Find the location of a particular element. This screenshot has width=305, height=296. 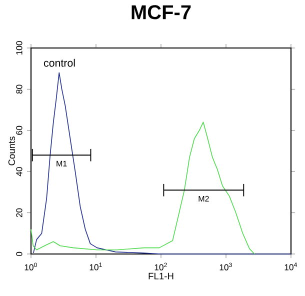

y-tick-label: 0 is located at coordinates (19, 254).